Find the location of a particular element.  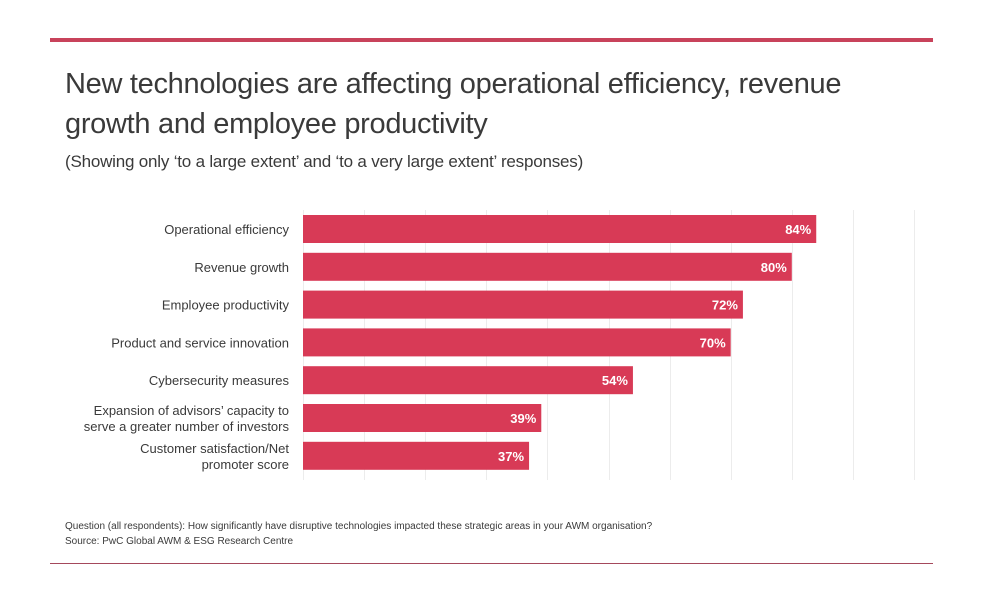

value-labels: 84% 80% 72% 70% 54% 39% 37% is located at coordinates (655, 343).